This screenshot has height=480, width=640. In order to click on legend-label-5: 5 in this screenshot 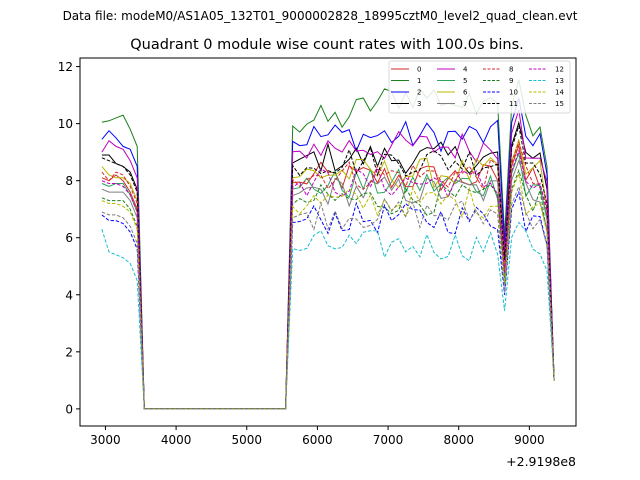, I will do `click(465, 81)`.